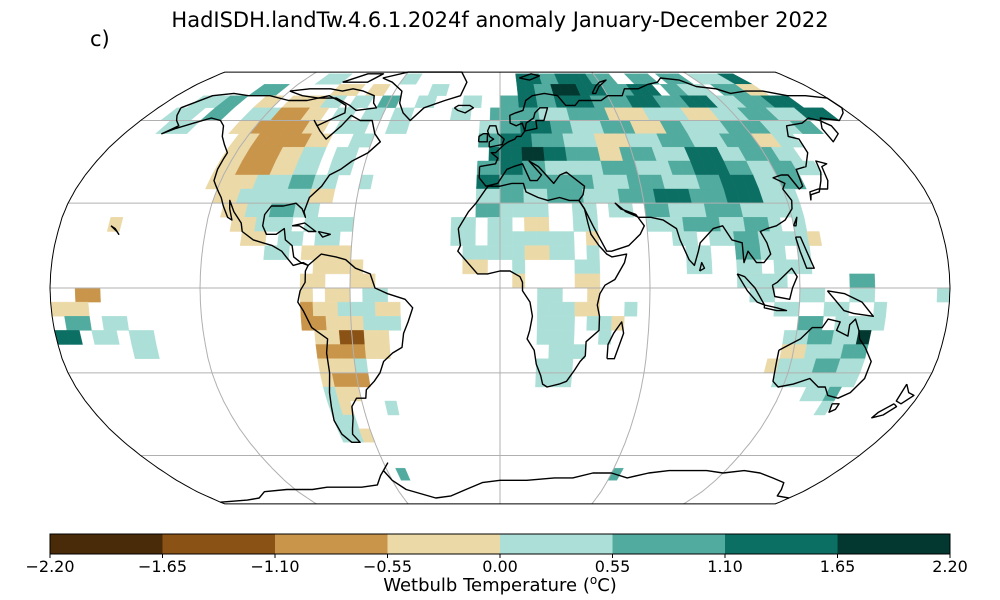 Image resolution: width=1000 pixels, height=600 pixels. I want to click on colorbar-tick-label: −1.65, so click(162, 566).